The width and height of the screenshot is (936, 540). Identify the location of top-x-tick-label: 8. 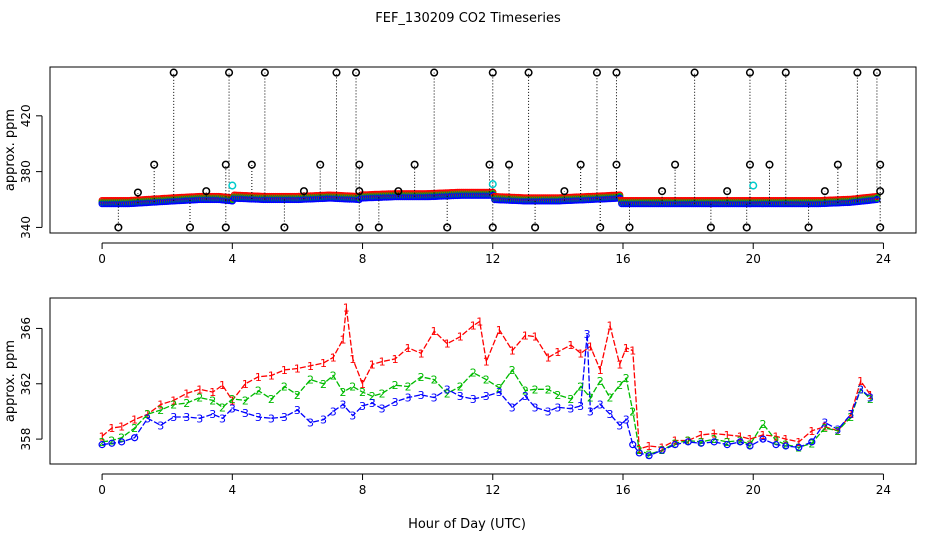
(363, 259).